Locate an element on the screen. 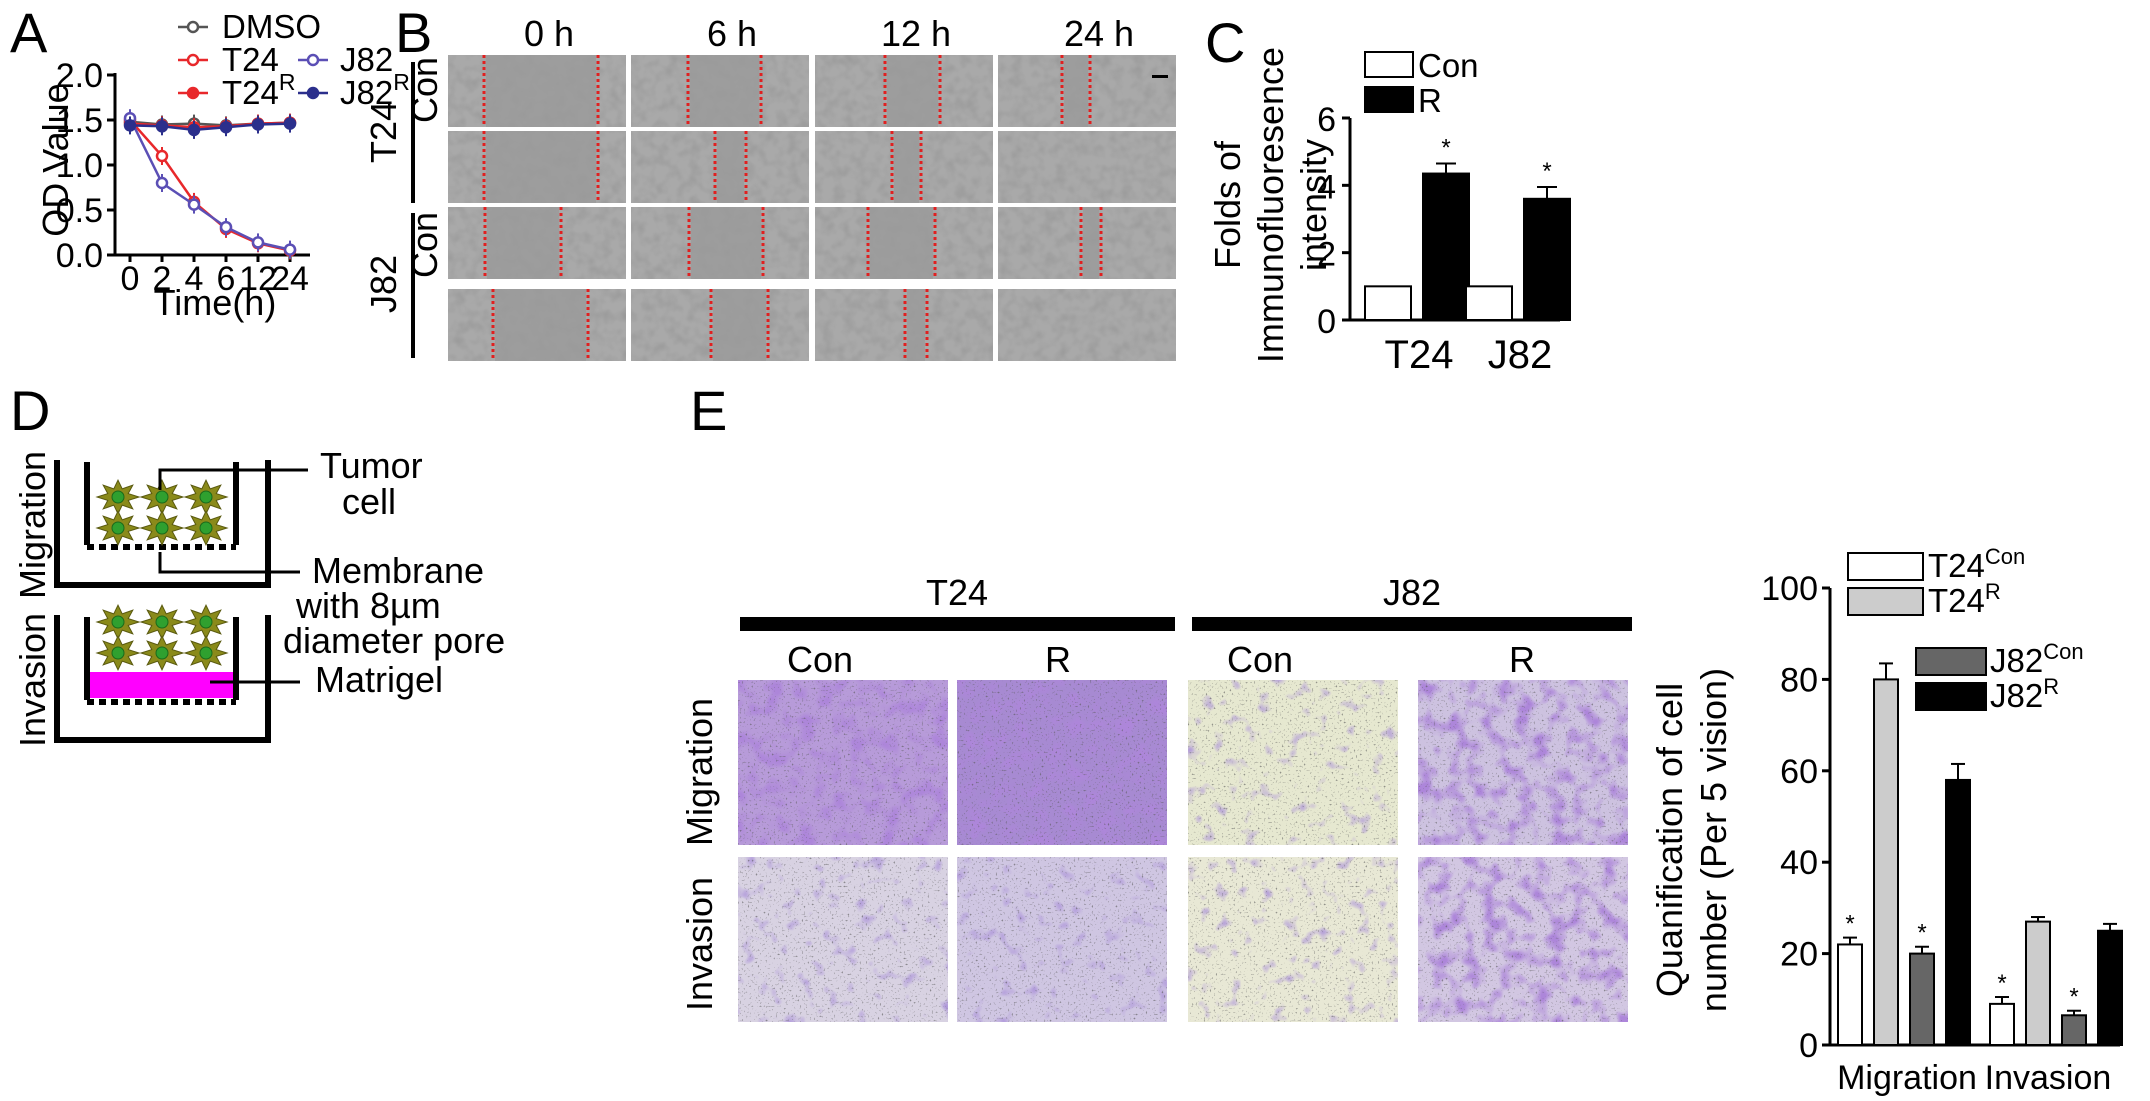 The height and width of the screenshot is (1101, 2150). e-row-label-invasion: Invasion is located at coordinates (699, 944).